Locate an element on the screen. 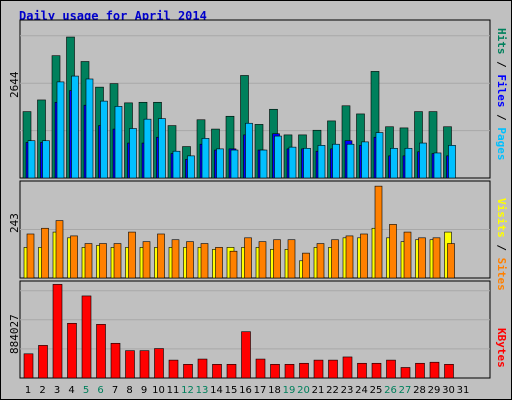  x-tick-label-day-27: 27 is located at coordinates (405, 390).